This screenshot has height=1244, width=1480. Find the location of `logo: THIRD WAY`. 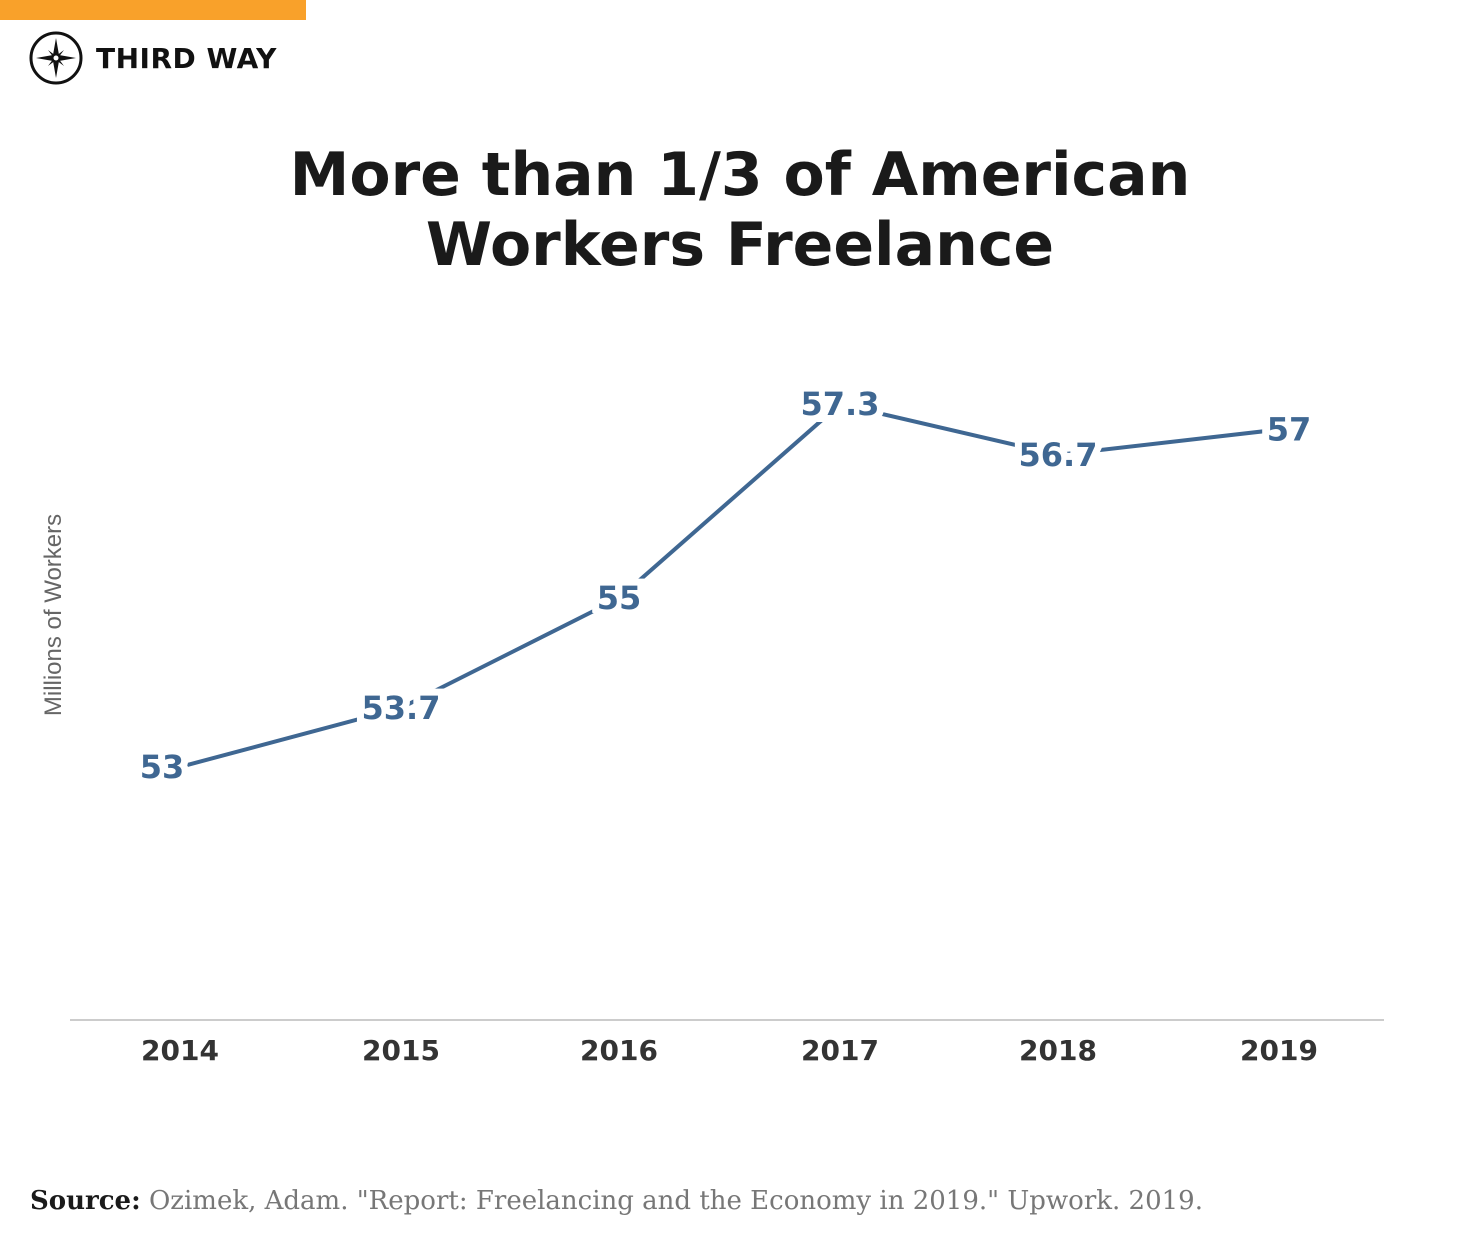

logo: THIRD WAY is located at coordinates (152, 58).